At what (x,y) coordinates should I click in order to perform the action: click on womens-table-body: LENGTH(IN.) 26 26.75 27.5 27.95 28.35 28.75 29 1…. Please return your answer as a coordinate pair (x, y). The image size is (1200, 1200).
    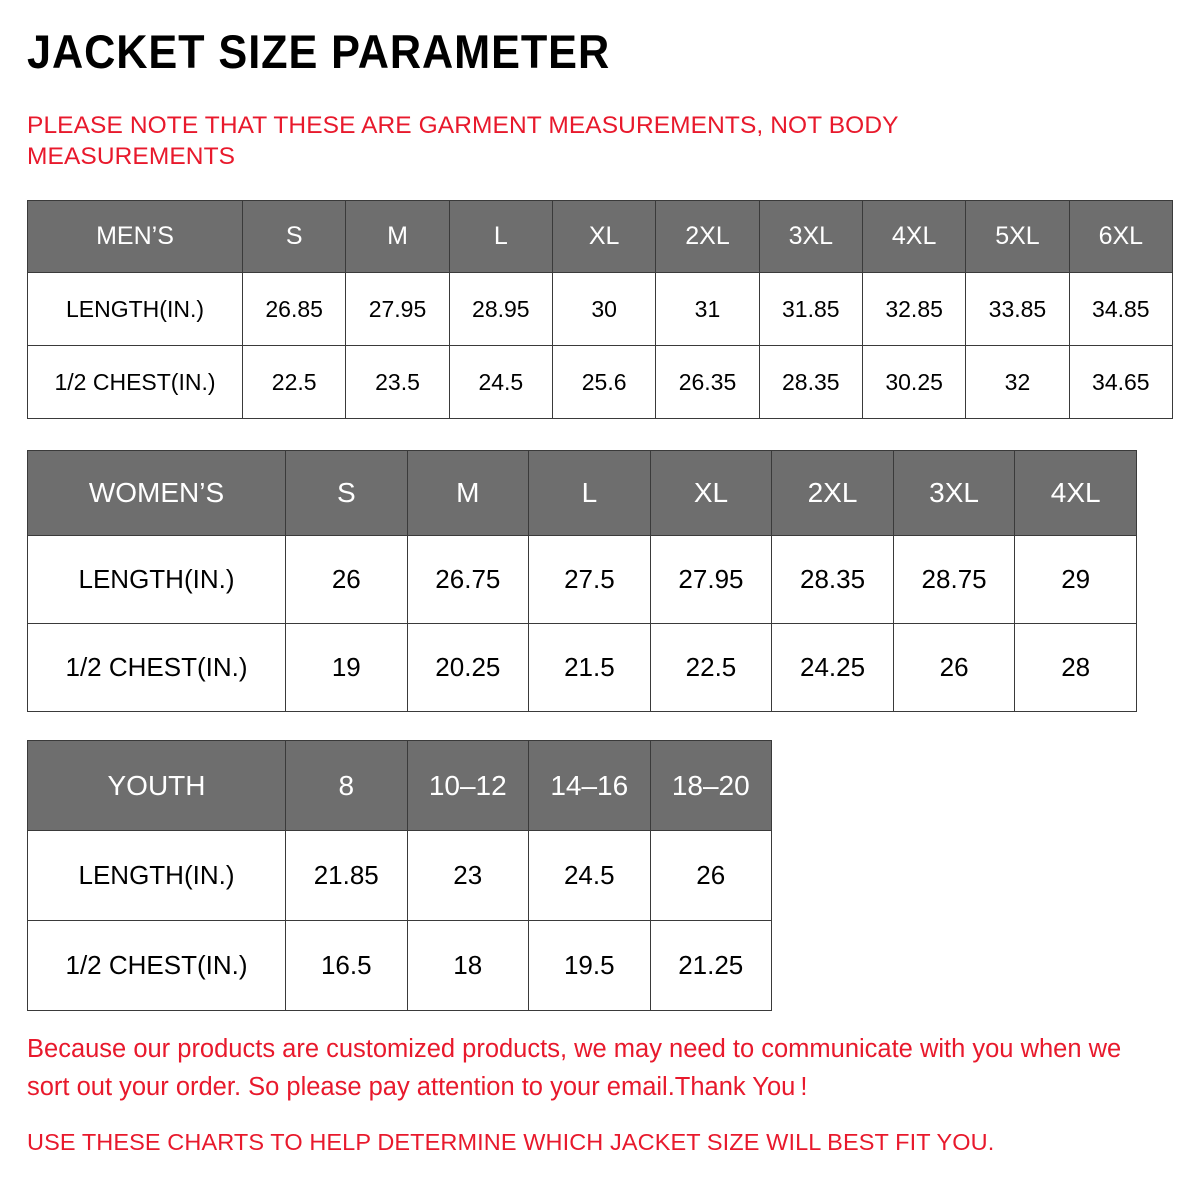
    Looking at the image, I should click on (582, 623).